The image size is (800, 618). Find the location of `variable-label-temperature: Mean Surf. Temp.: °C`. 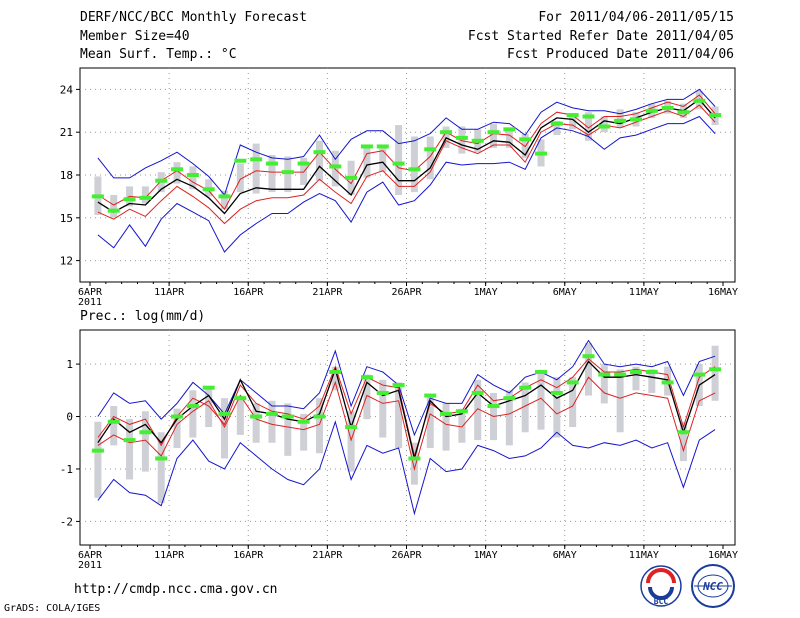

variable-label-temperature: Mean Surf. Temp.: °C is located at coordinates (158, 54).